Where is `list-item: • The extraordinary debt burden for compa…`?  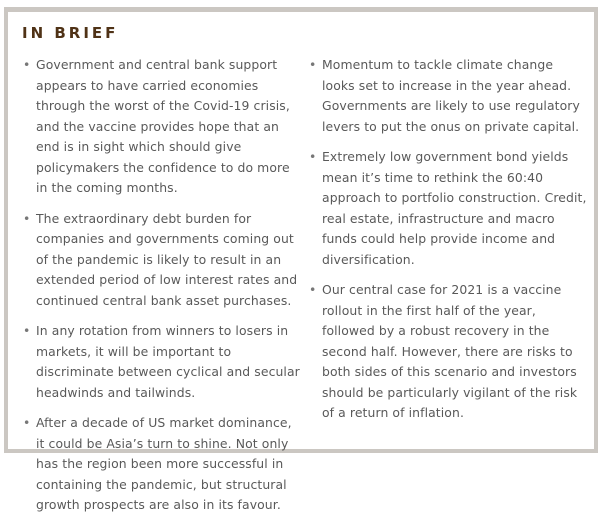
list-item: • The extraordinary debt burden for compa… is located at coordinates (162, 260).